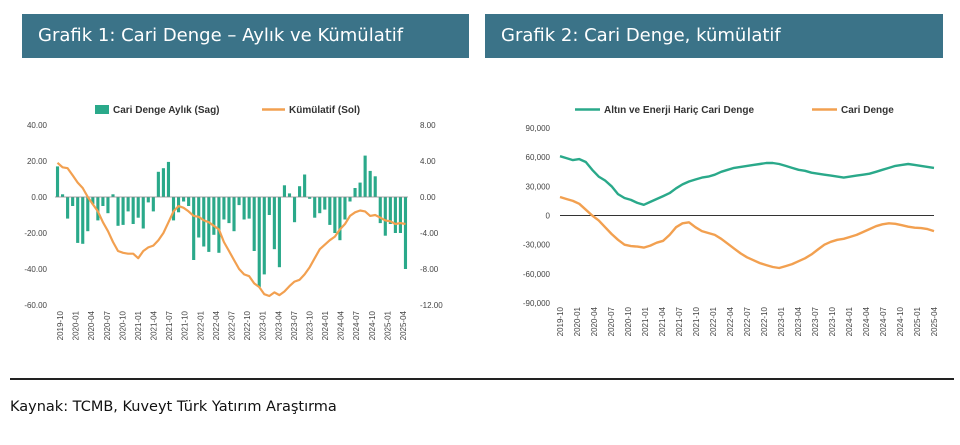  What do you see at coordinates (429, 269) in the screenshot?
I see `y-tick-label-right: -8.00` at bounding box center [429, 269].